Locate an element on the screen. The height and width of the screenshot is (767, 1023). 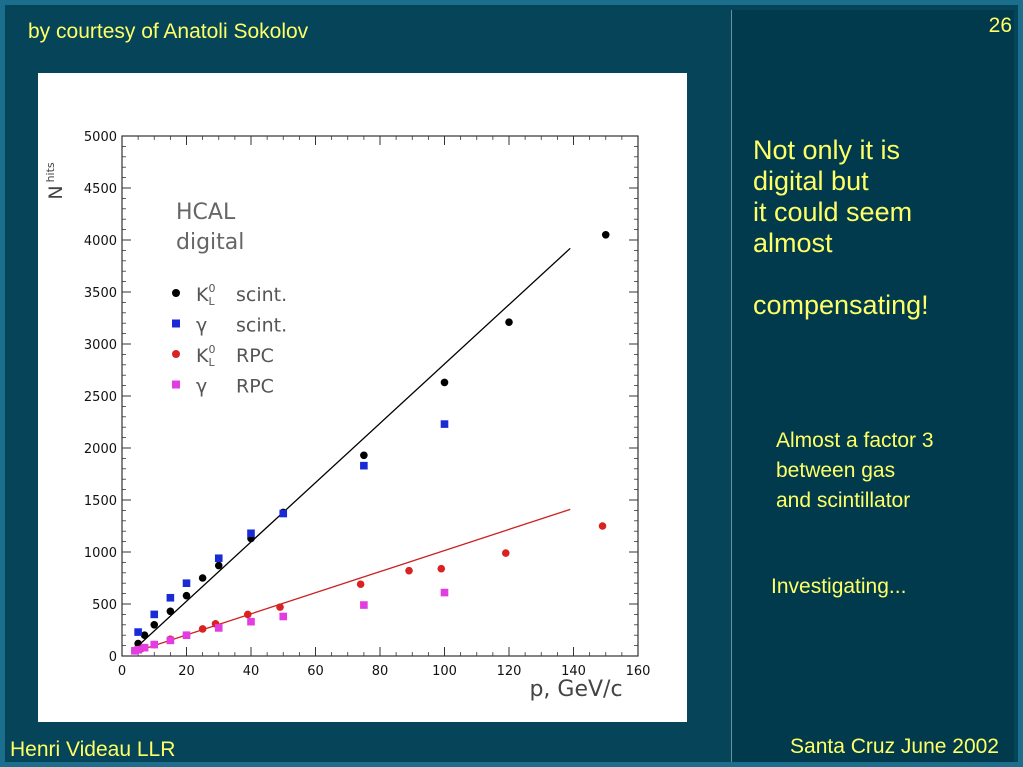
x-tick-label: 0 is located at coordinates (122, 671).